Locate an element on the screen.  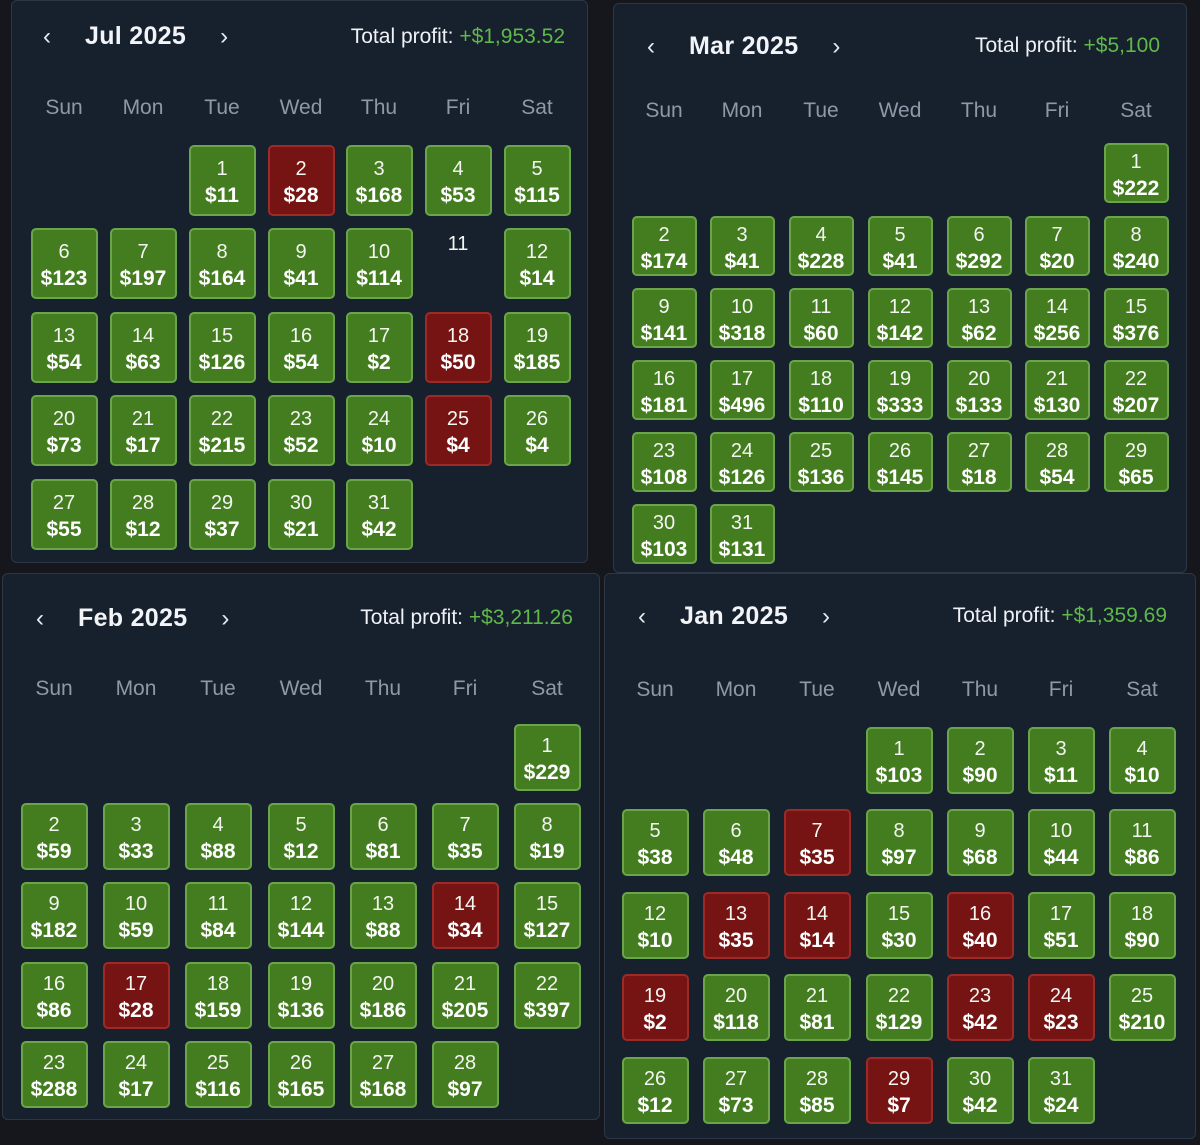
day-cell: 2 $59 is located at coordinates (54, 836).